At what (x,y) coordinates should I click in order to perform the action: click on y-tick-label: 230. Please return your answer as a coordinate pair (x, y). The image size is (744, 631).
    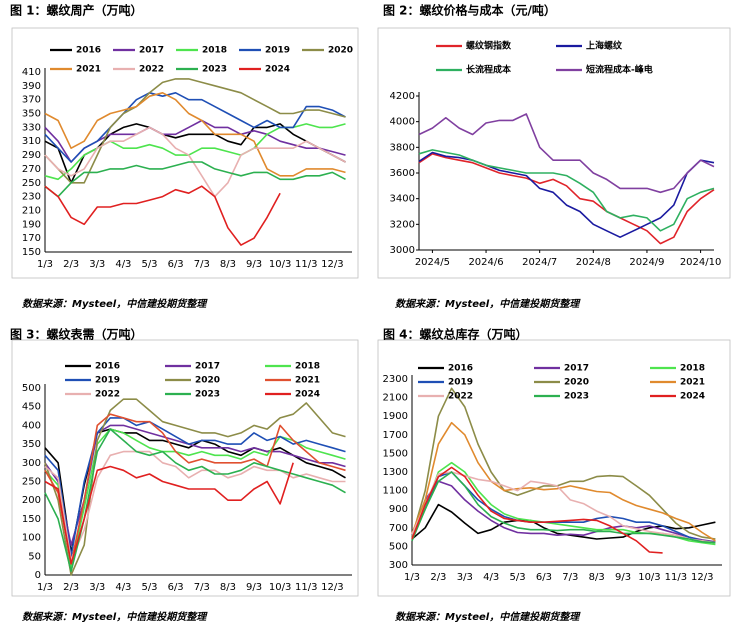
    Looking at the image, I should click on (31, 197).